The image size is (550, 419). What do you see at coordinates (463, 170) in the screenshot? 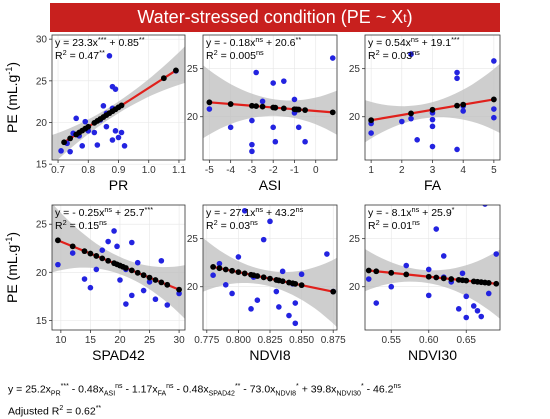
I see `x-tick-label: 4` at bounding box center [463, 170].